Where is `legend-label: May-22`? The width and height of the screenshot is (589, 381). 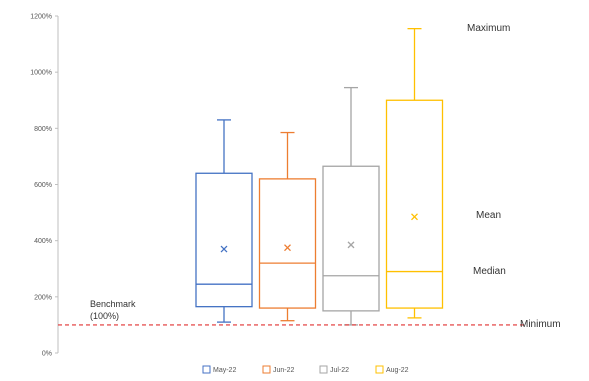 legend-label: May-22 is located at coordinates (224, 370).